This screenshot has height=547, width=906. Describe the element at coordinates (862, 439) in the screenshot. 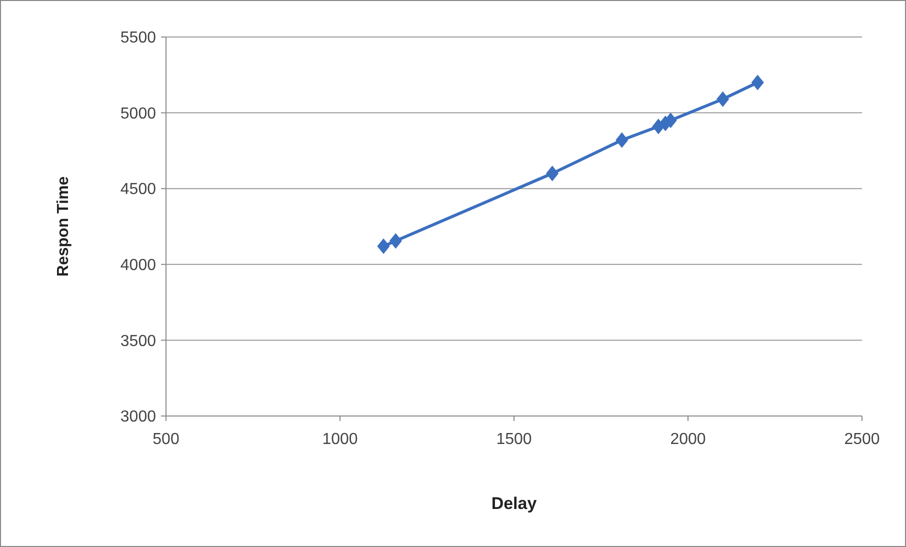

I see `x-tick-label: 2500` at that location.